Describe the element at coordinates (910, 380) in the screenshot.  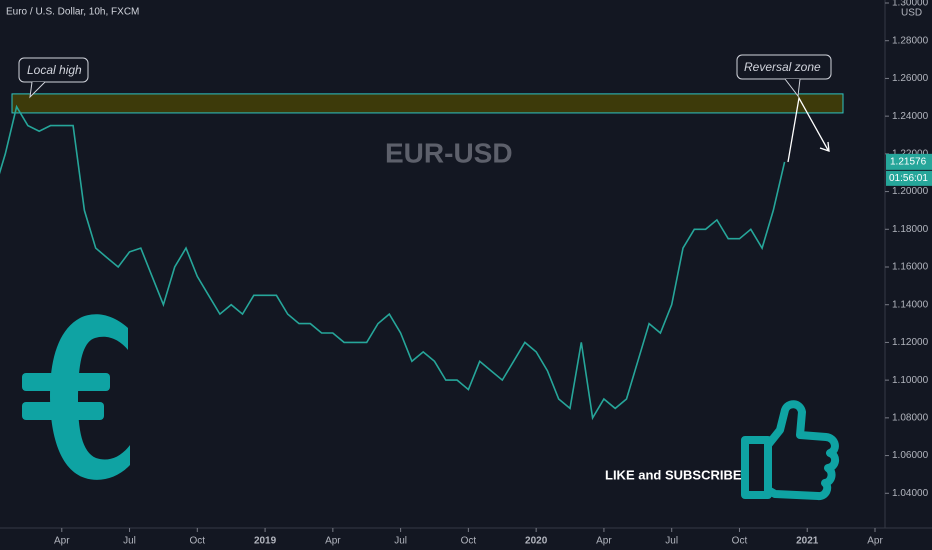
I see `y-tick-label: 1.10000` at that location.